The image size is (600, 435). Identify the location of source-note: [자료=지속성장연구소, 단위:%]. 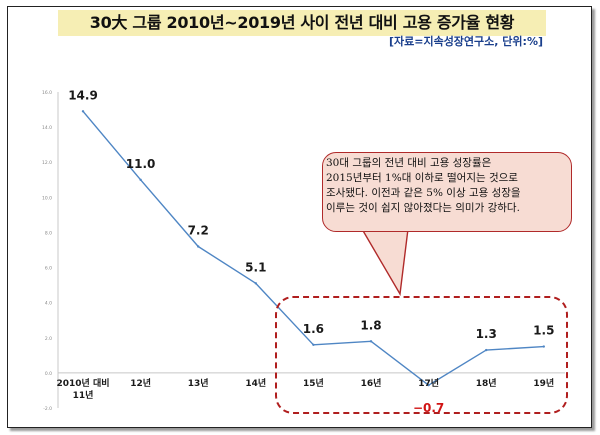
(465, 41).